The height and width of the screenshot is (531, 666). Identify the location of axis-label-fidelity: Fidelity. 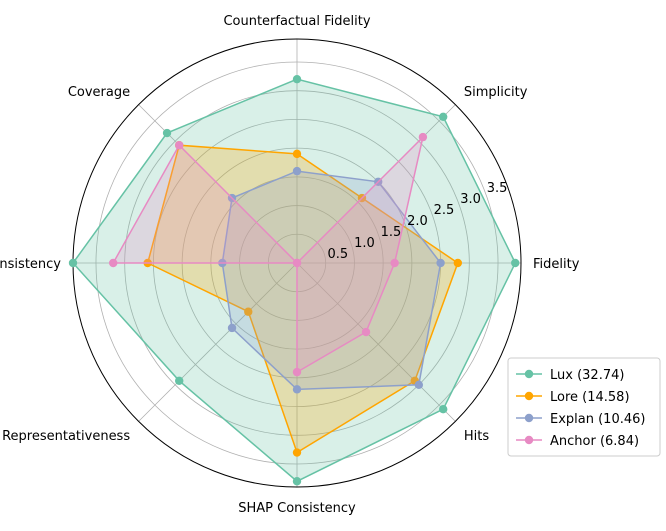
(556, 264).